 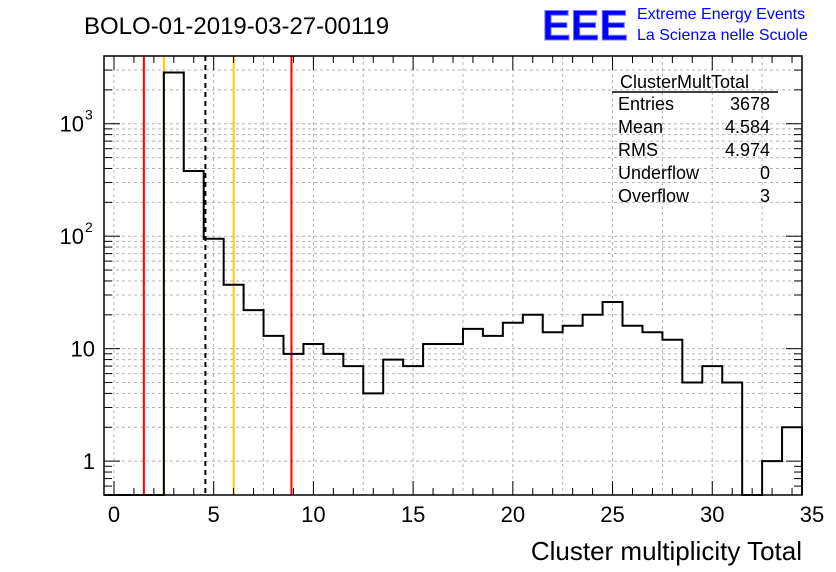 What do you see at coordinates (712, 514) in the screenshot?
I see `x-tick-label: 30` at bounding box center [712, 514].